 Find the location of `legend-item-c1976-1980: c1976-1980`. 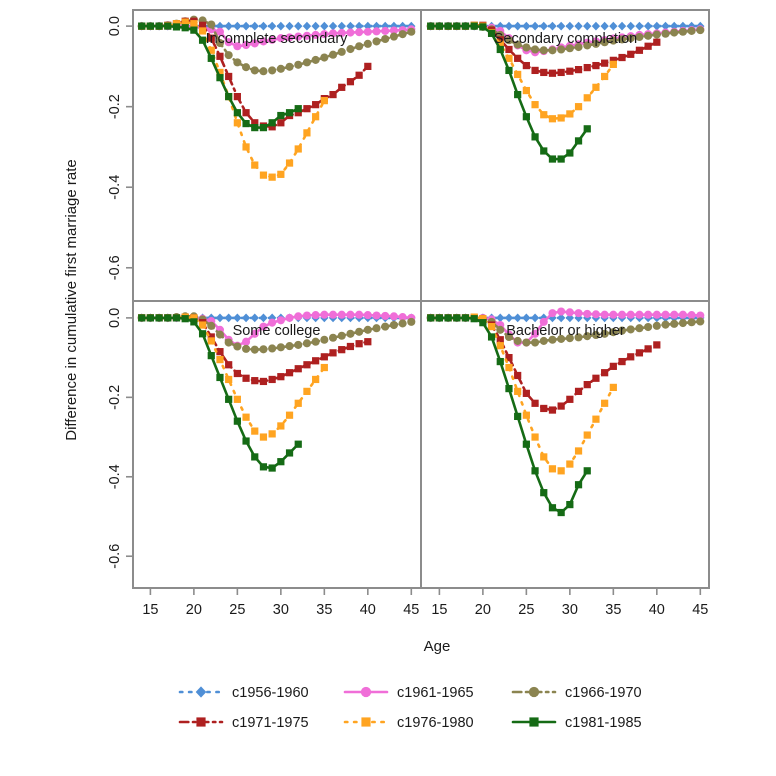

legend-item-c1976-1980: c1976-1980 is located at coordinates (408, 723).